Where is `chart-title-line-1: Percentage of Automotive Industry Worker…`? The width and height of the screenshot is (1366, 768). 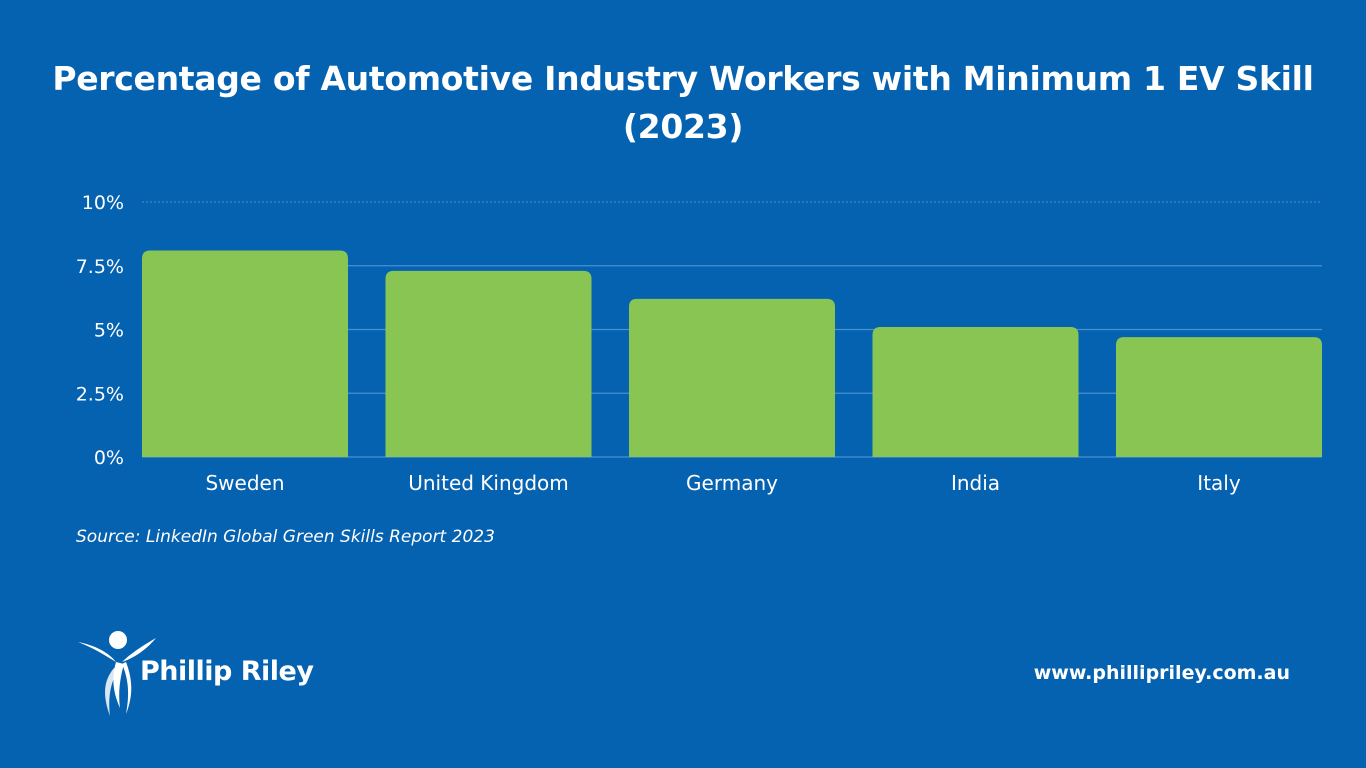
chart-title-line-1: Percentage of Automotive Industry Worker… is located at coordinates (683, 78).